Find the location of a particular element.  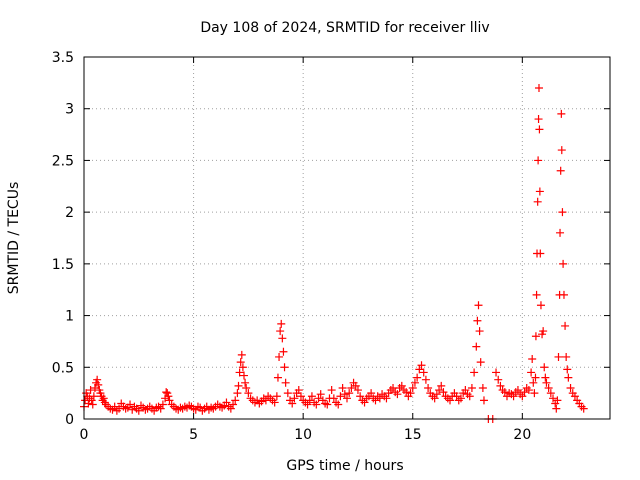

y-tick-label: 1.5 is located at coordinates (63, 265).